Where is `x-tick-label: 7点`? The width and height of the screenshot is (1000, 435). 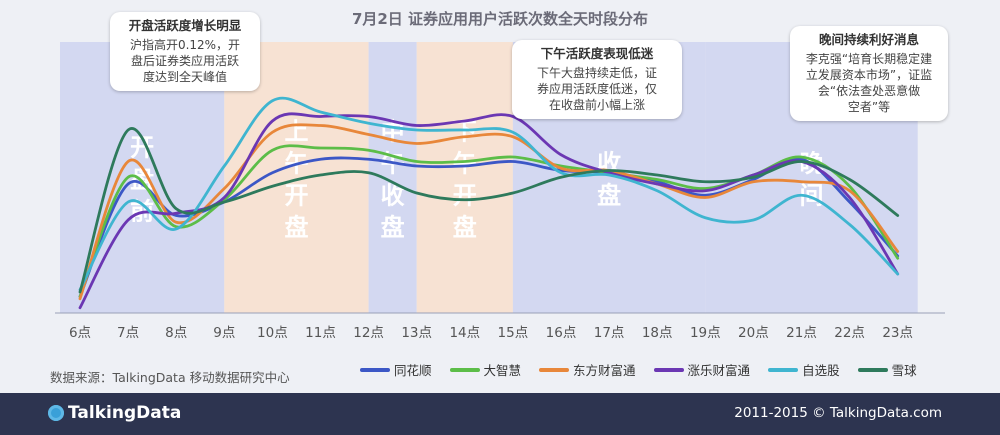 x-tick-label: 7点 is located at coordinates (128, 333).